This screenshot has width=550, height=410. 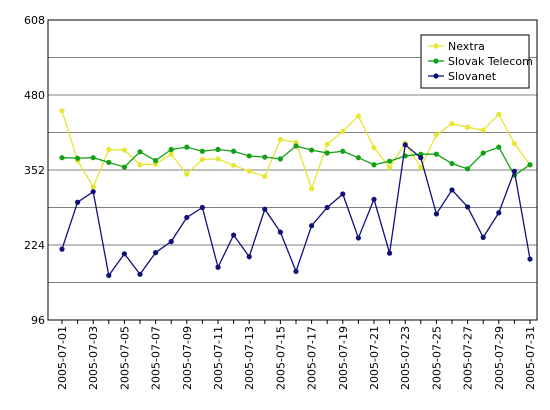 I want to click on series-slovak-telecom, so click(x=296, y=160).